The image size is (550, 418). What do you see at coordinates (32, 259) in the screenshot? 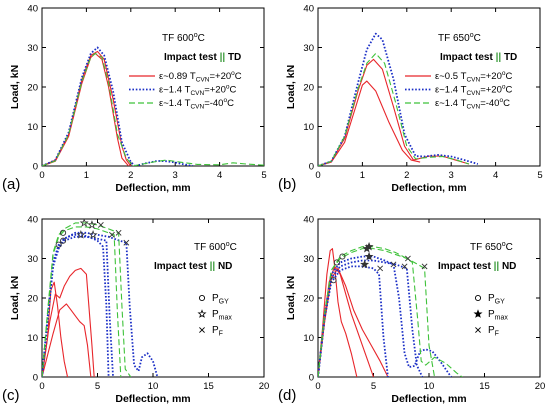
I see `y-tick-label: 30` at bounding box center [32, 259].